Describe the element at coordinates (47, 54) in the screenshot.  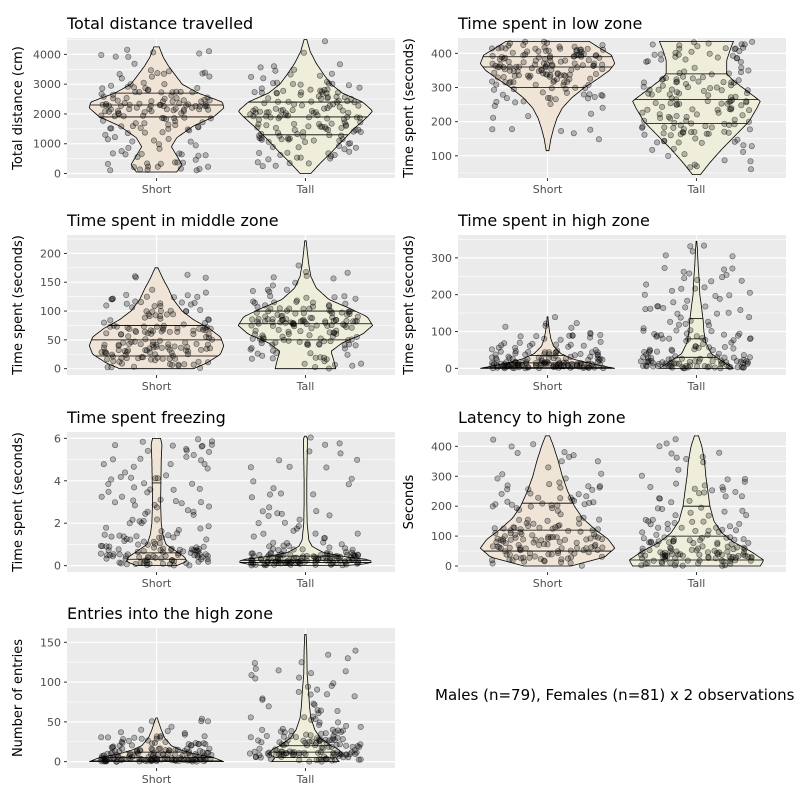
I see `y-tick-label: 4000` at that location.